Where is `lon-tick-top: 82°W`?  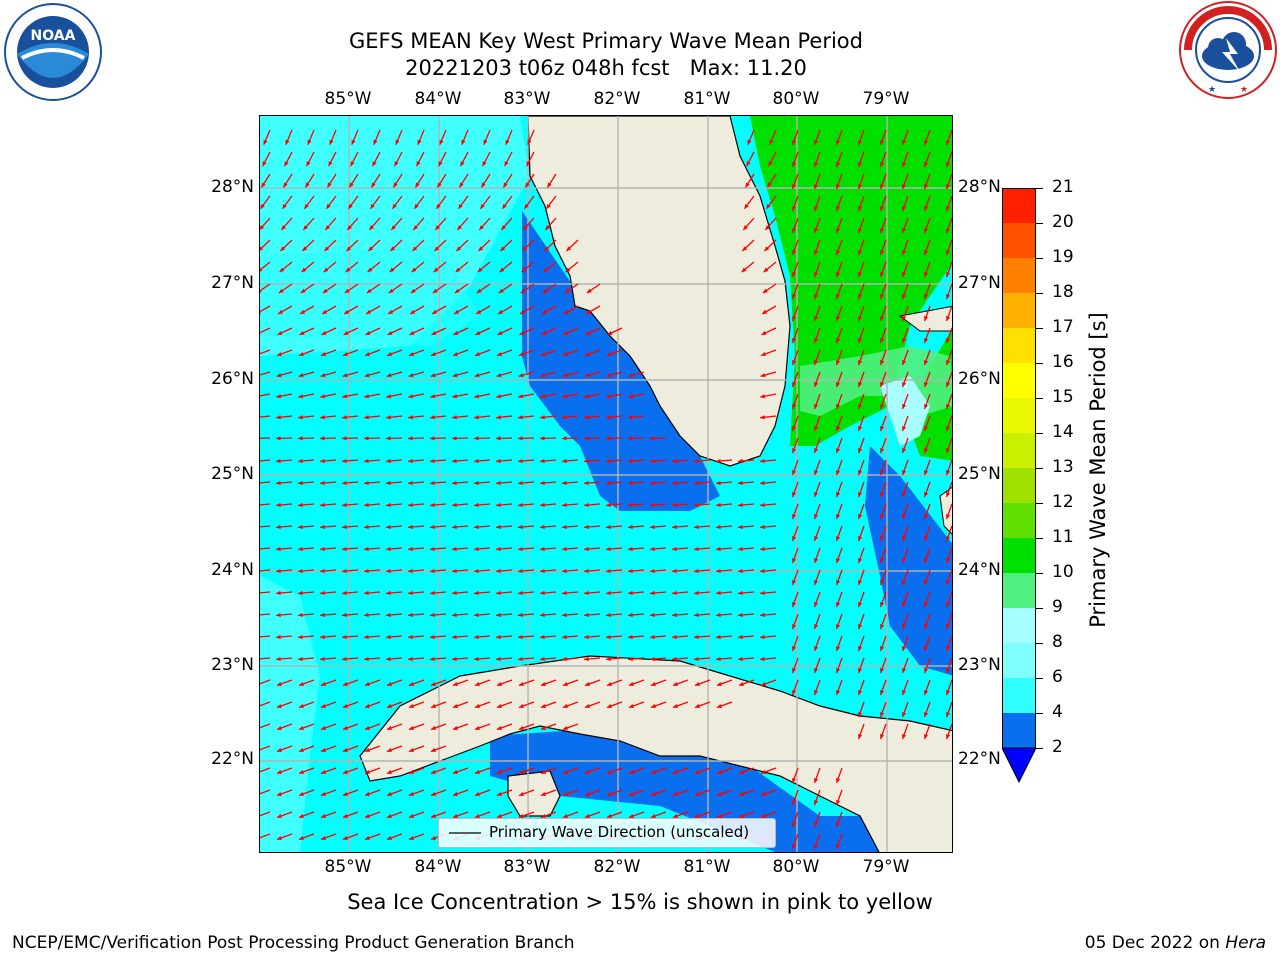 lon-tick-top: 82°W is located at coordinates (617, 99).